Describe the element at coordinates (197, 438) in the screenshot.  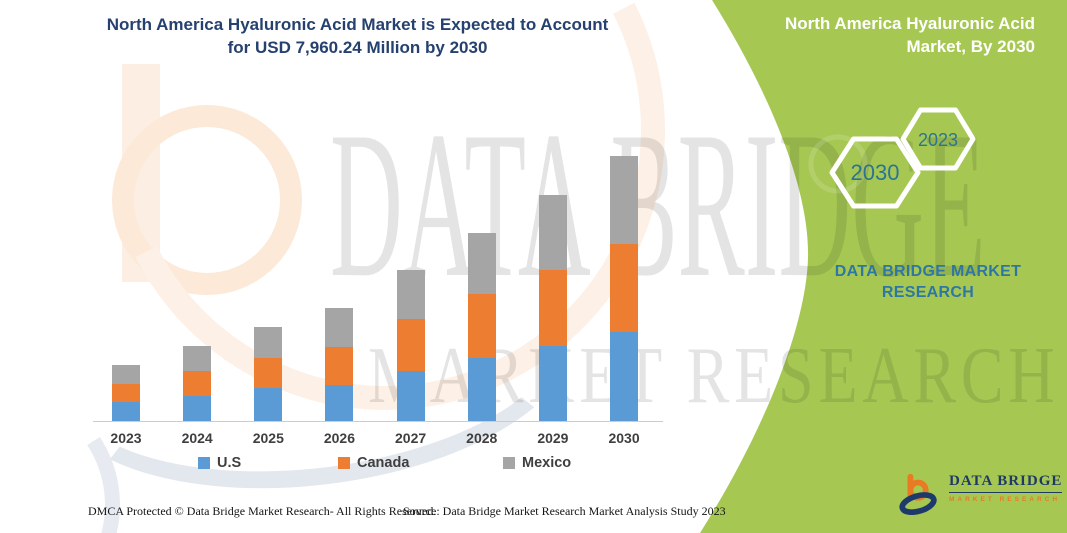
I see `x-axis-label-2024: 2024` at that location.